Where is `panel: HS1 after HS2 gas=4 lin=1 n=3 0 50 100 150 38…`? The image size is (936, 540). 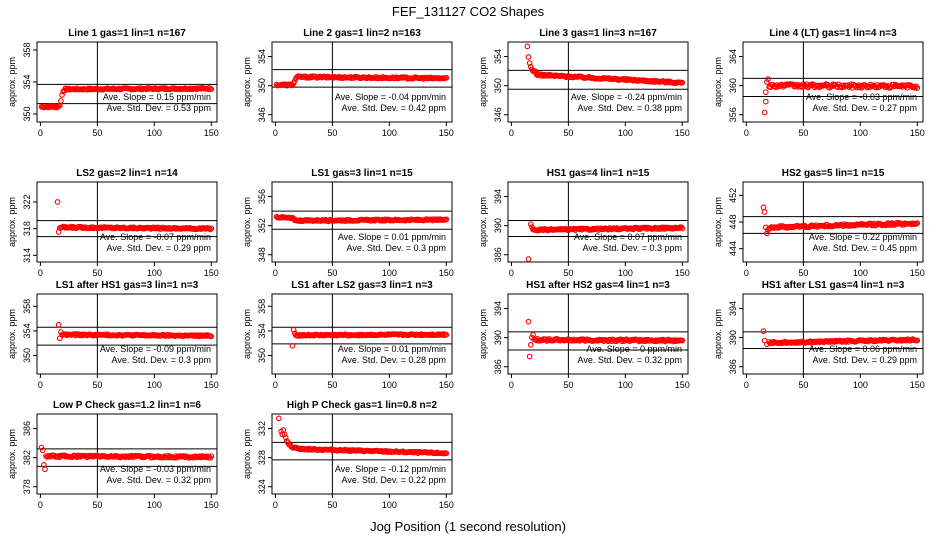 panel: HS1 after HS2 gas=4 lin=1 n=3 0 50 100 150 38… is located at coordinates (584, 335).